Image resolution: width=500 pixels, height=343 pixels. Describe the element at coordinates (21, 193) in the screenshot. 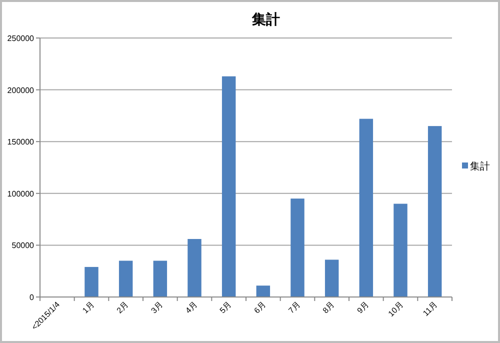

I see `y-tick-label: 100000` at that location.